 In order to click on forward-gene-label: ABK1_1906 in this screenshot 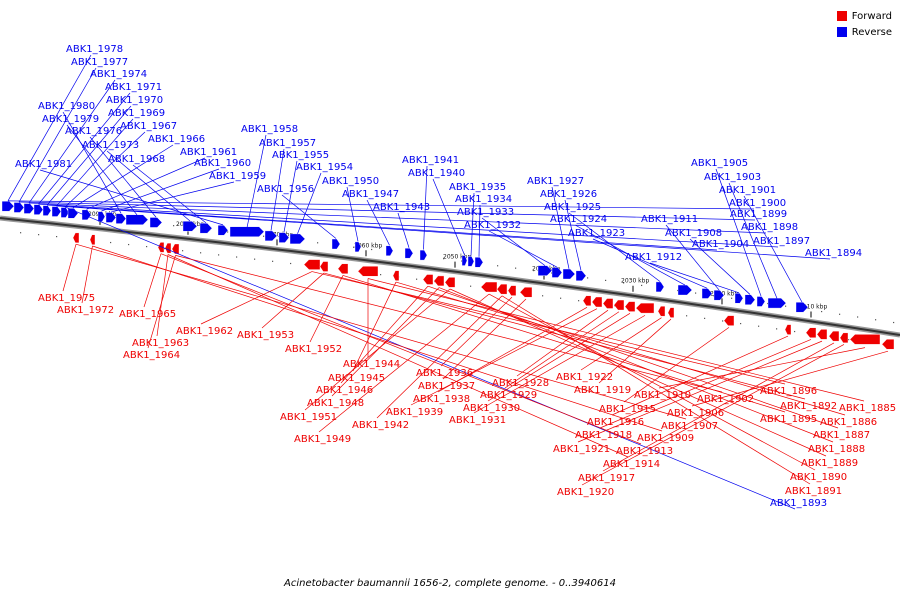, I will do `click(695, 413)`.